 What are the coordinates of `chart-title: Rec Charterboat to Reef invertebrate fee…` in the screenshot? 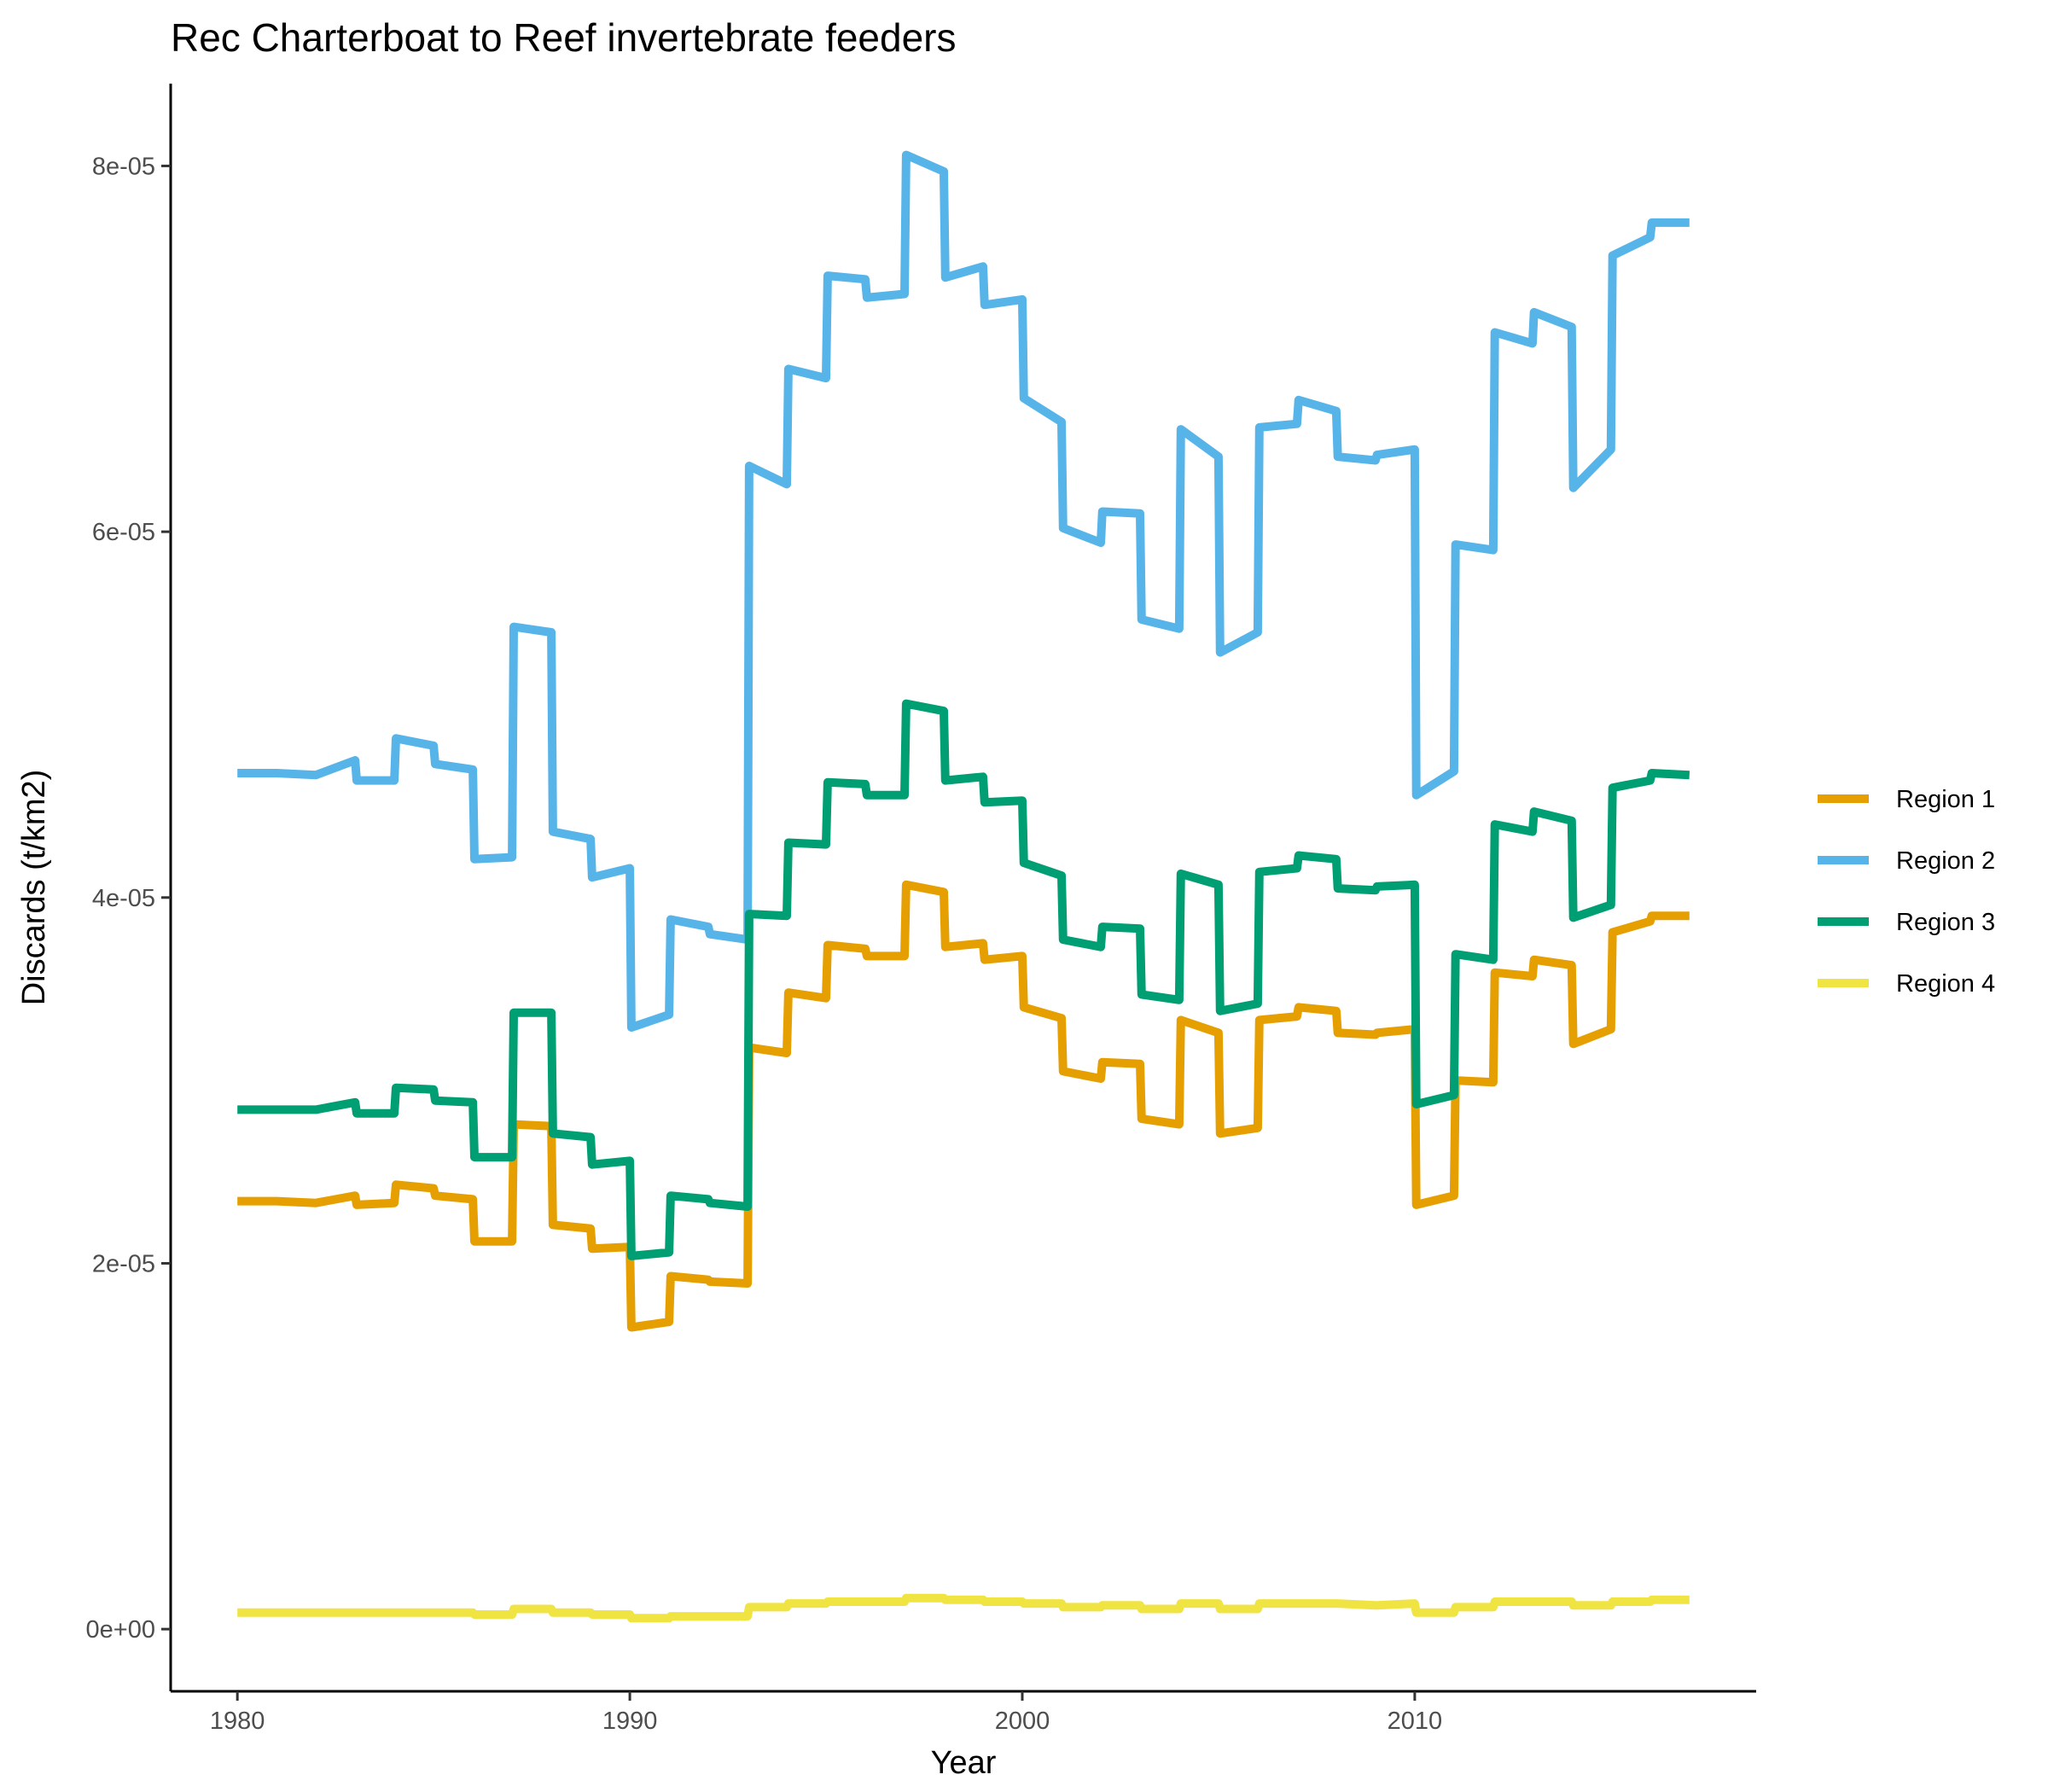 It's located at (564, 37).